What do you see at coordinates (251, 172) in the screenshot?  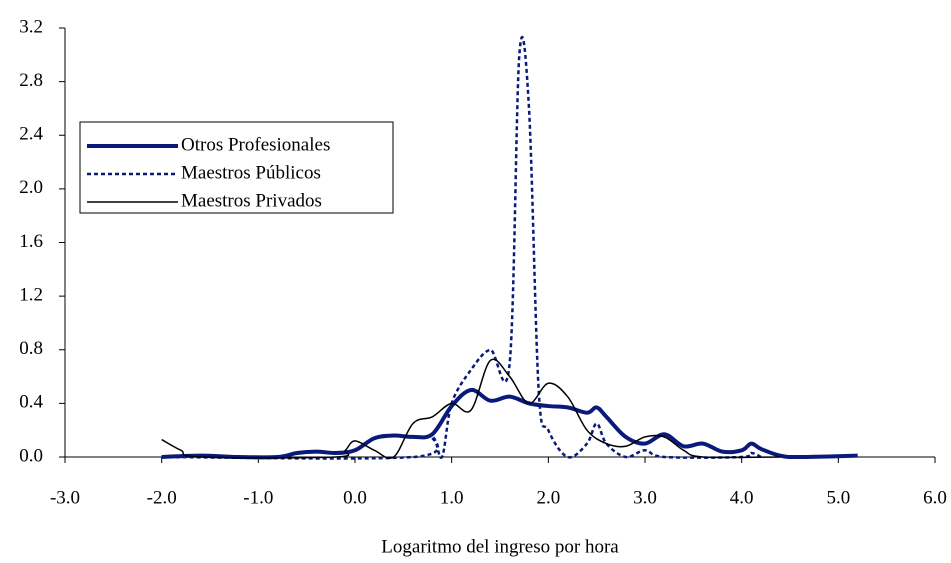 I see `legend-label: Maestros Públicos` at bounding box center [251, 172].